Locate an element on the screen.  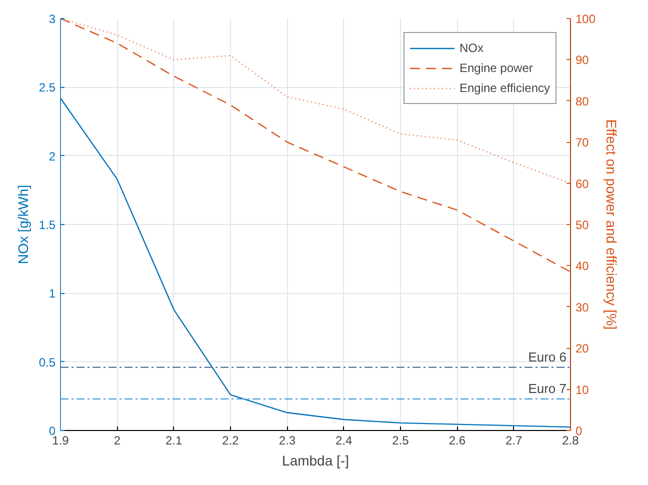
y2-tick-label: 60 is located at coordinates (583, 183).